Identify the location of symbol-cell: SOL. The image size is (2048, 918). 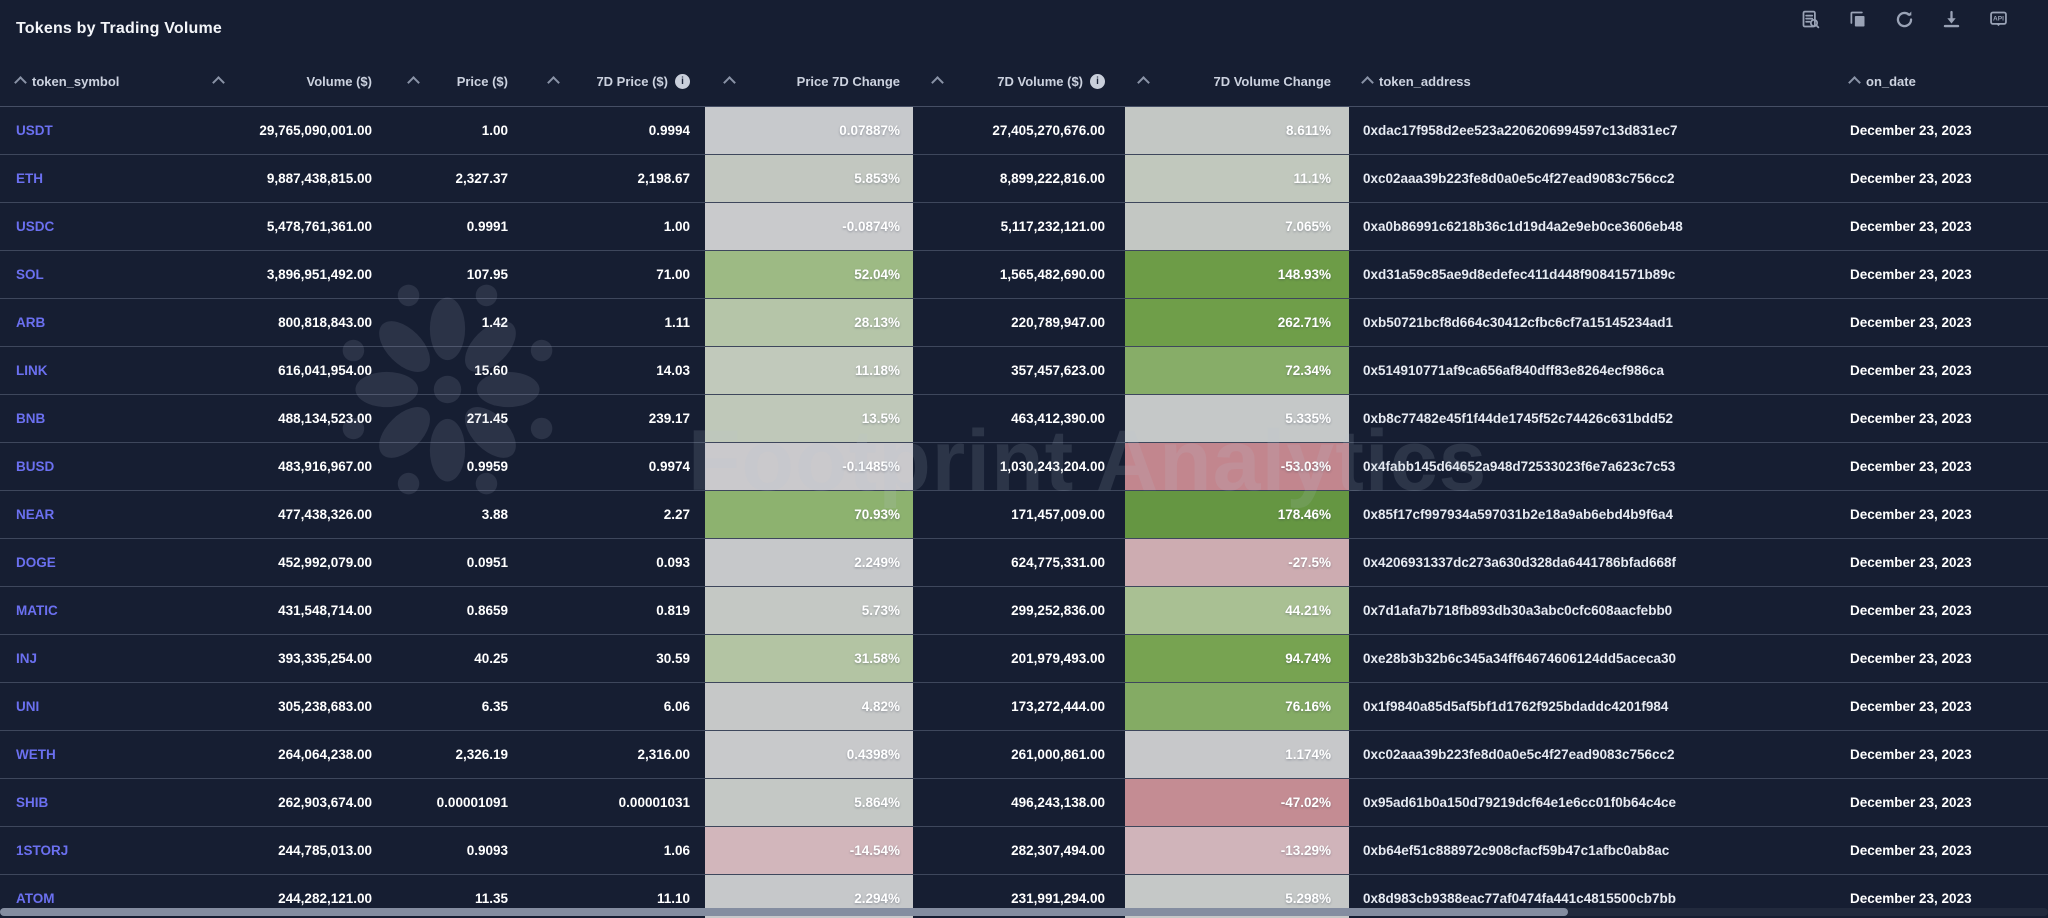
(100, 274).